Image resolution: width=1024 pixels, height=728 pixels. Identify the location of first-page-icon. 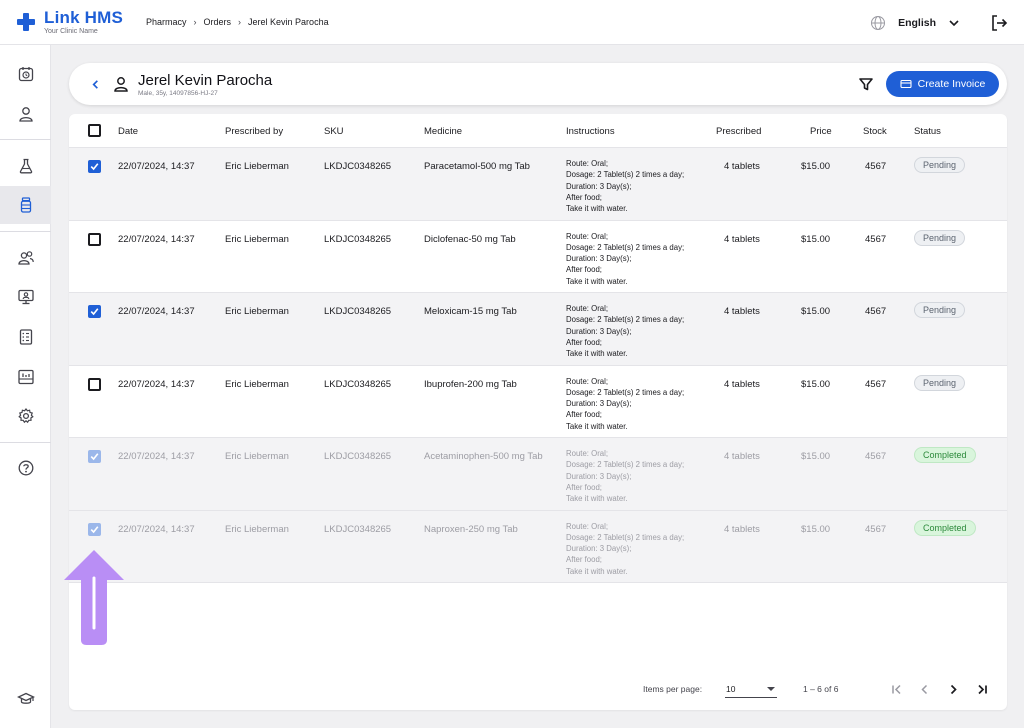
(896, 689).